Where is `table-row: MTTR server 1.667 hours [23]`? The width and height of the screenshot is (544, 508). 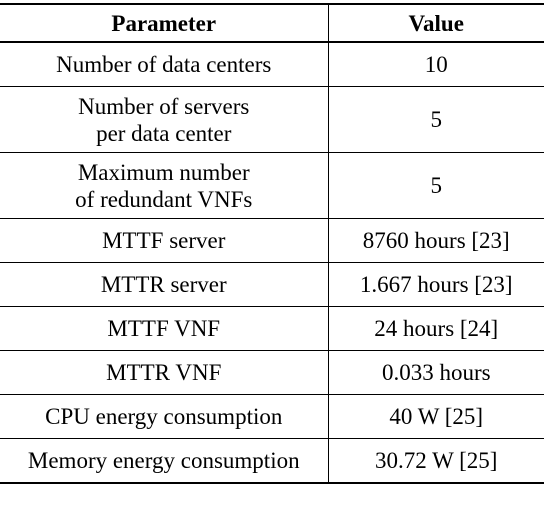
table-row: MTTR server 1.667 hours [23] is located at coordinates (272, 284).